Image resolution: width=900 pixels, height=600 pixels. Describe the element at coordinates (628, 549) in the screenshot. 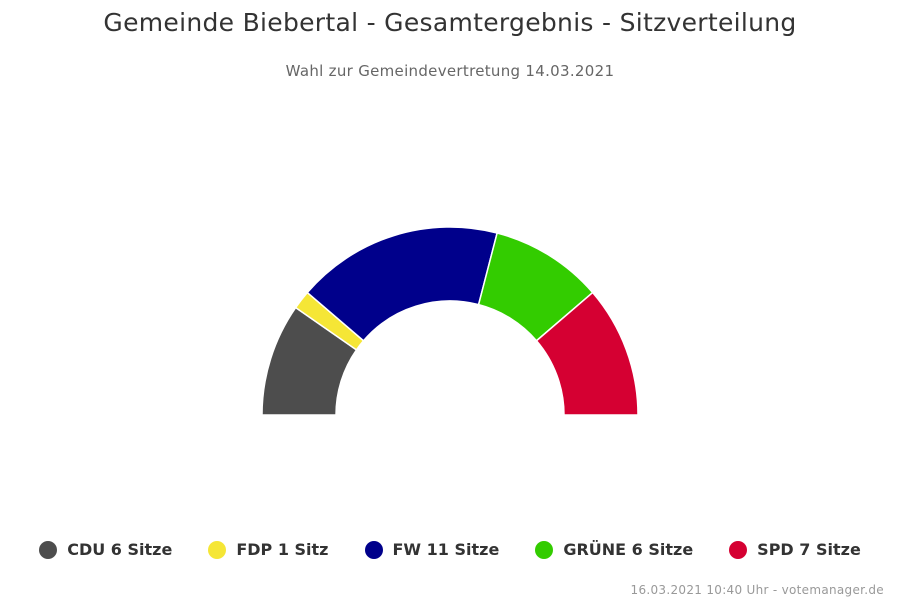

I see `legend-label: GRÜNE 6 Sitze` at that location.